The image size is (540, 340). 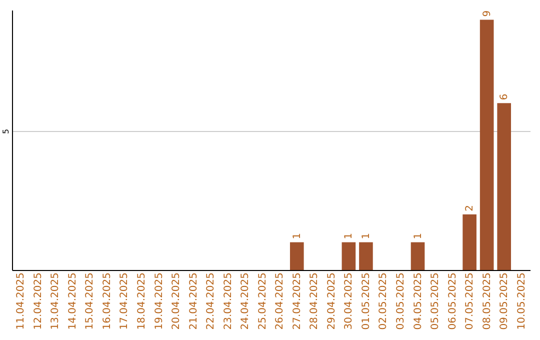 What do you see at coordinates (211, 301) in the screenshot?
I see `x-tick-label: 22.04.2025` at bounding box center [211, 301].